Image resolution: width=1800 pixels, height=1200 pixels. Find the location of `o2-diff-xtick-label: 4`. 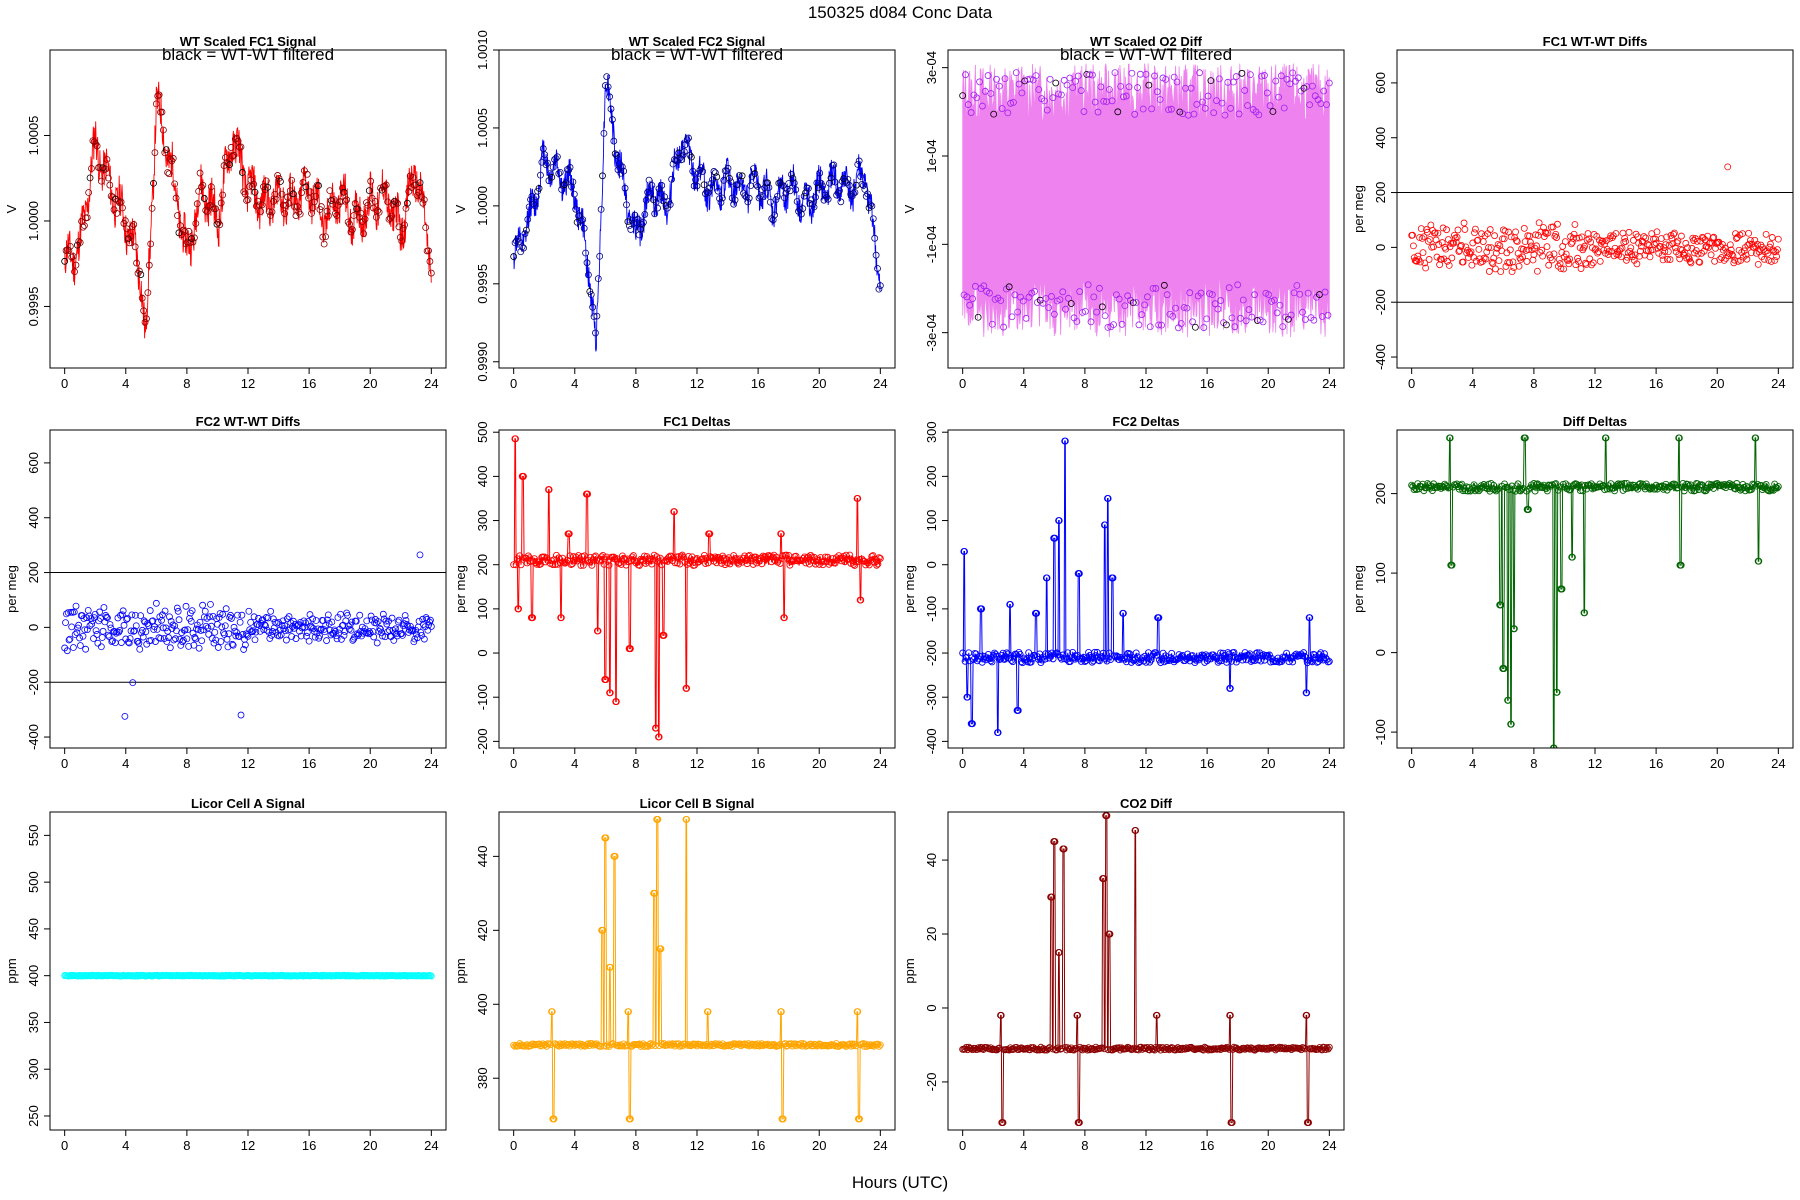

o2-diff-xtick-label: 4 is located at coordinates (1023, 383).